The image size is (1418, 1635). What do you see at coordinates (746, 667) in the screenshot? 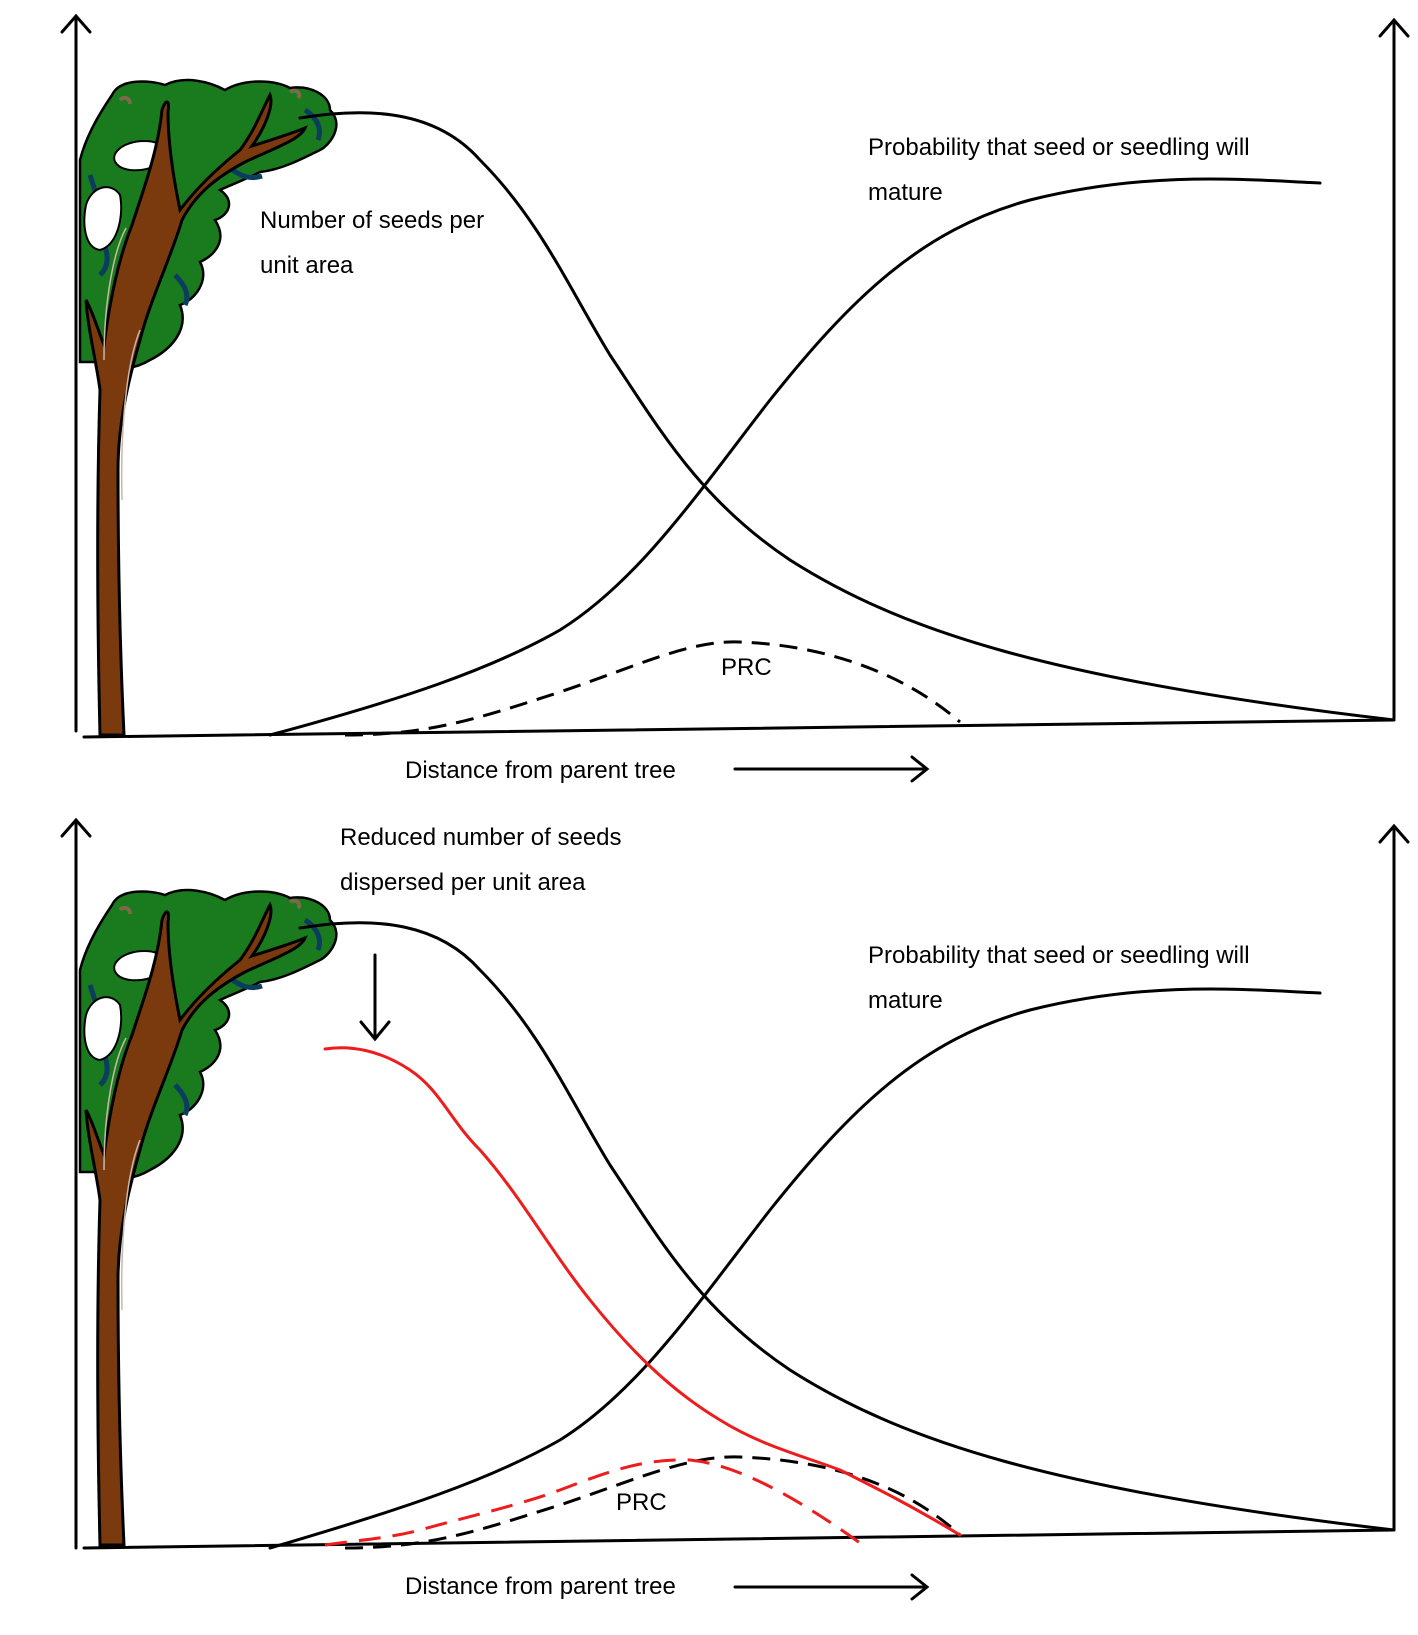
I see `top-prc-label: PRC` at bounding box center [746, 667].